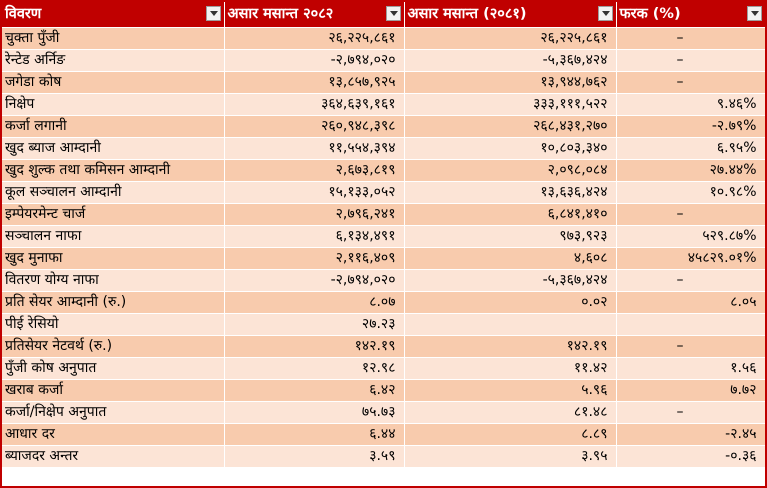  What do you see at coordinates (690, 104) in the screenshot?
I see `cell-difference: ९.४६%` at bounding box center [690, 104].